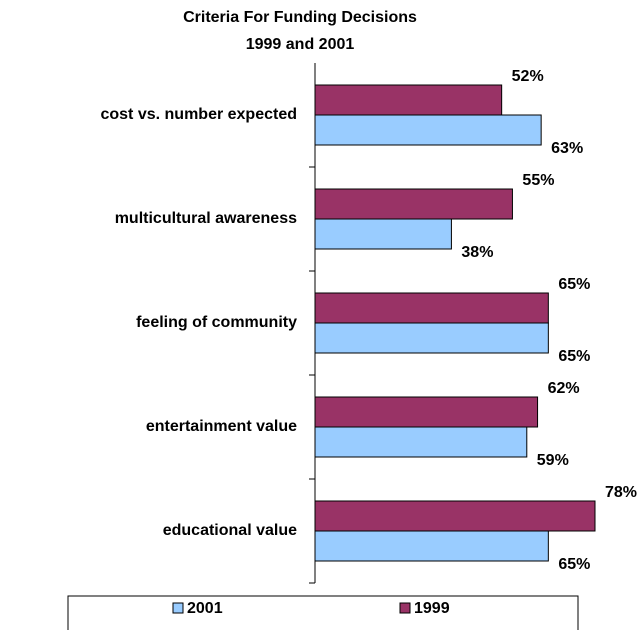 This screenshot has height=630, width=644. Describe the element at coordinates (567, 148) in the screenshot. I see `value-label: 63%` at that location.